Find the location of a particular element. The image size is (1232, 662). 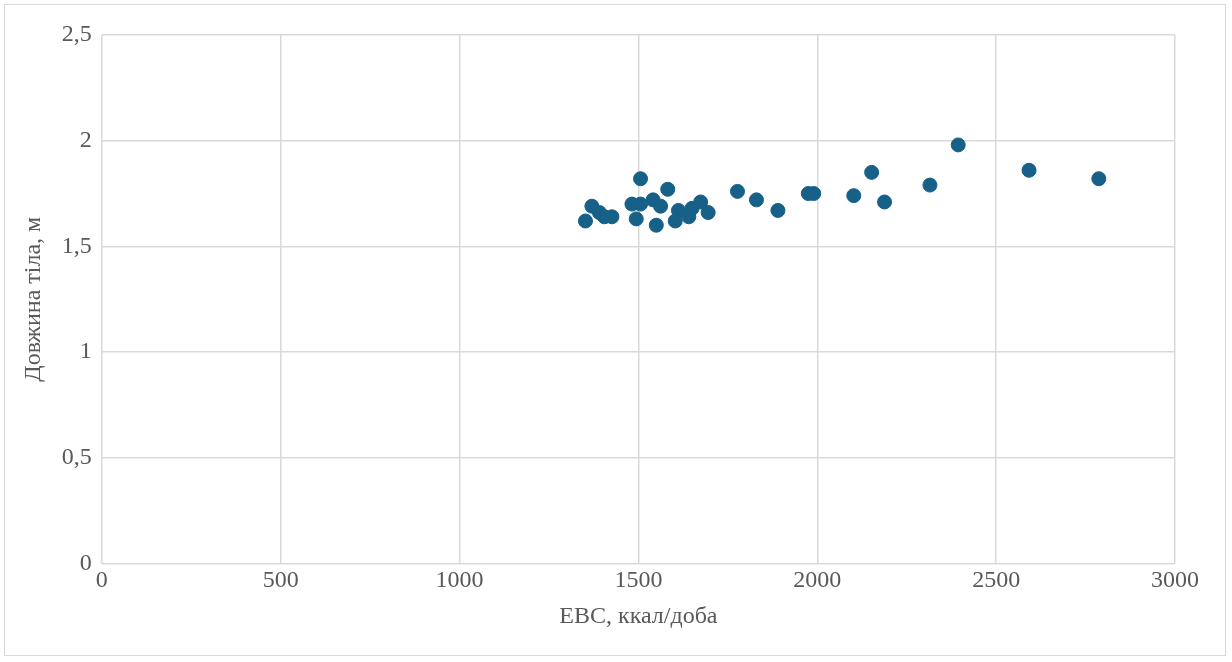

y-axis-title: Довжина тіла, м is located at coordinates (31, 299).